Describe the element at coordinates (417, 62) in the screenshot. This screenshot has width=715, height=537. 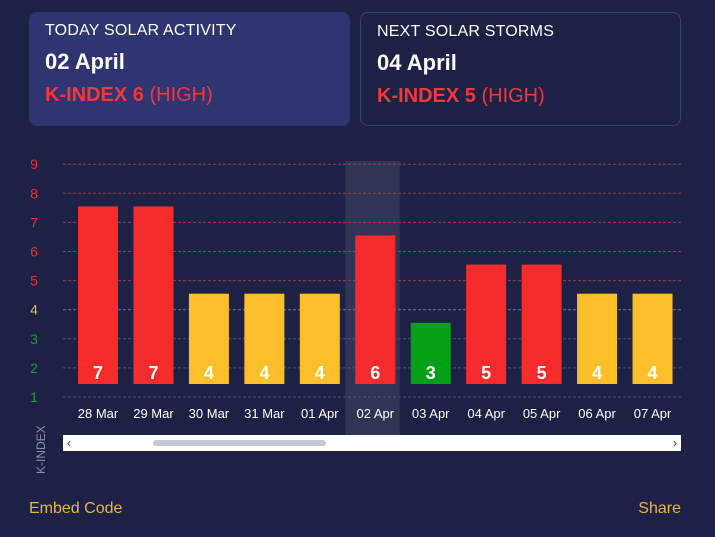
I see `next-date: 04 April` at that location.